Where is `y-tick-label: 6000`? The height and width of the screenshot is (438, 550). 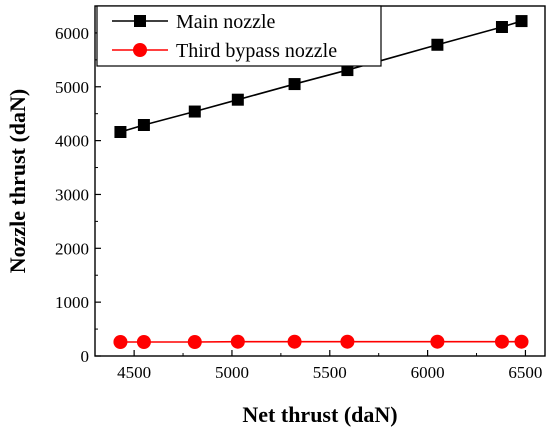
y-tick-label: 6000 is located at coordinates (72, 33).